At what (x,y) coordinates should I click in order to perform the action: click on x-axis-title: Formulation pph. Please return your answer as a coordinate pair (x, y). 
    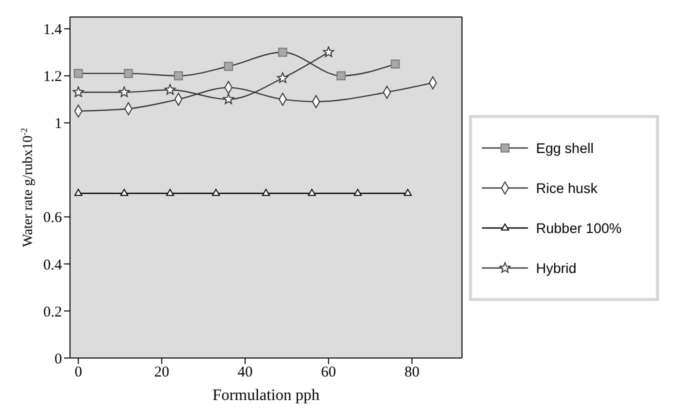
    Looking at the image, I should click on (266, 395).